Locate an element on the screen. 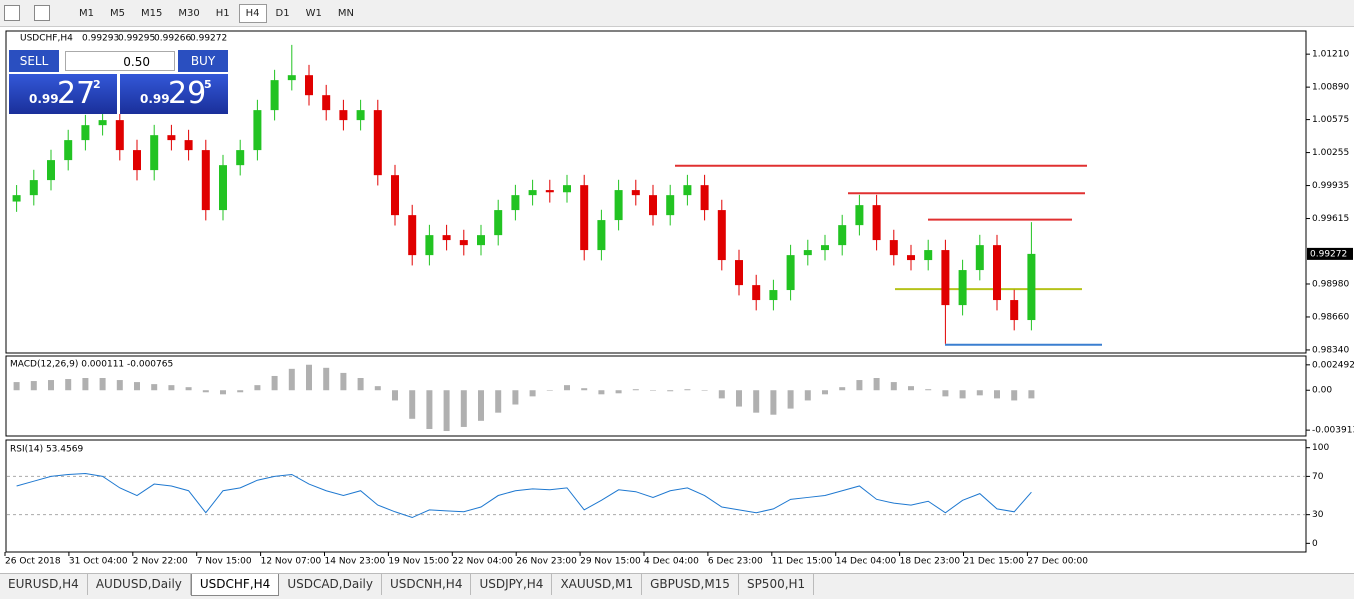 The height and width of the screenshot is (599, 1354). y-tick-label: 0.98340 is located at coordinates (1330, 350).